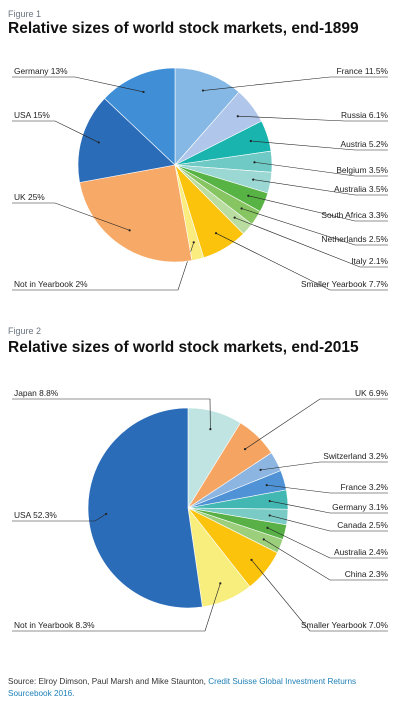  What do you see at coordinates (345, 284) in the screenshot?
I see `slice-label-smaller-yearbook: Smaller Yearbook 7.7%` at bounding box center [345, 284].